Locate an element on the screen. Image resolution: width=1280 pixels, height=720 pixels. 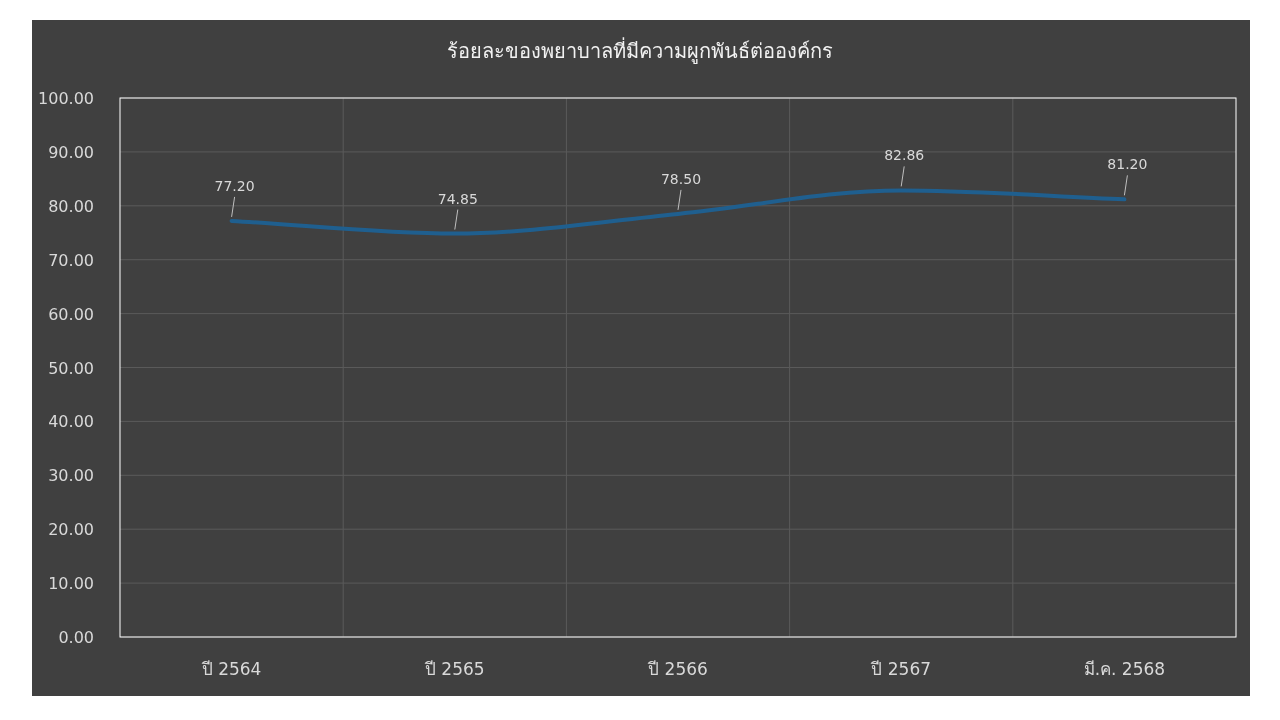
data-label: 82.86 is located at coordinates (904, 155).